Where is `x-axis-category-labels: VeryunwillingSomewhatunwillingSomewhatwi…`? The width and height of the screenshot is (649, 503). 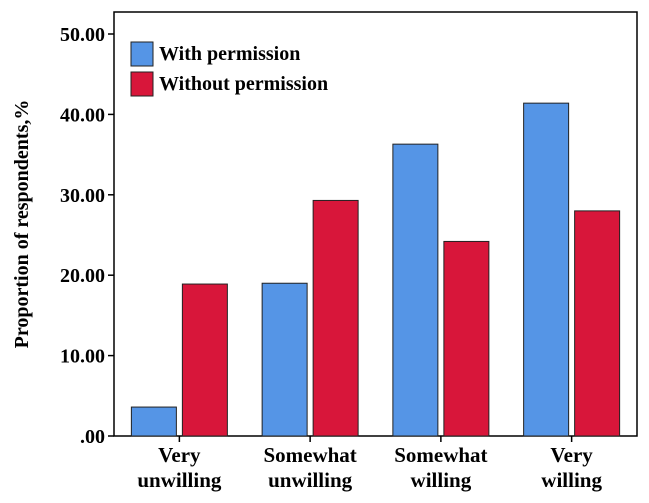 x-axis-category-labels: VeryunwillingSomewhatunwillingSomewhatwi… is located at coordinates (369, 464).